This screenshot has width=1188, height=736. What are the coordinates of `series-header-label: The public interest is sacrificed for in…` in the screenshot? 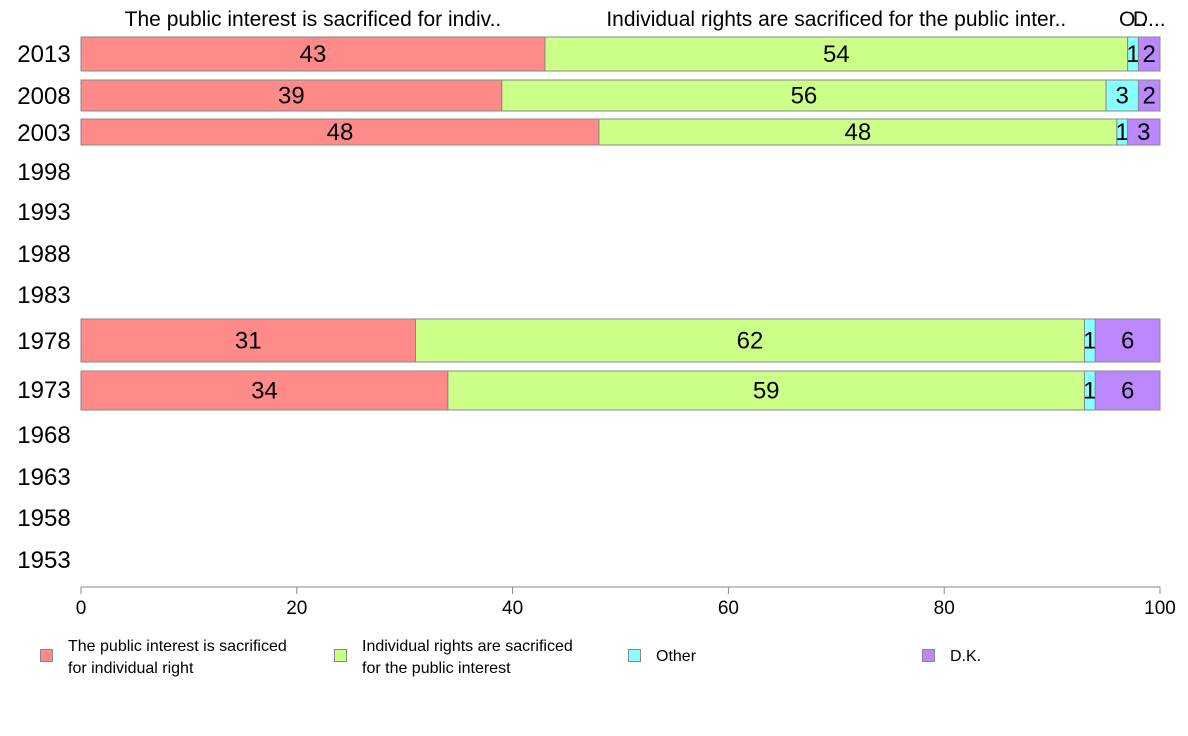 It's located at (313, 19).